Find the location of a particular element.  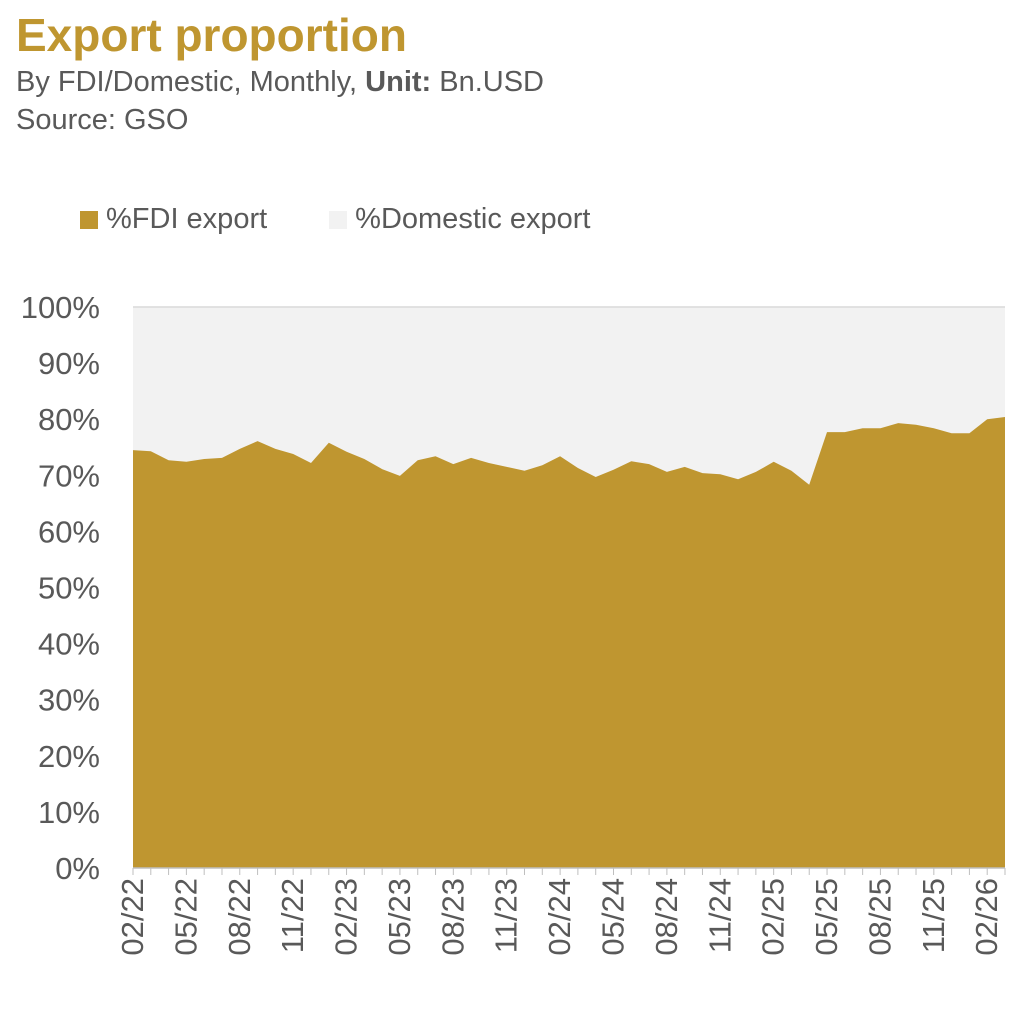

chart-source: Source: GSO is located at coordinates (102, 120).